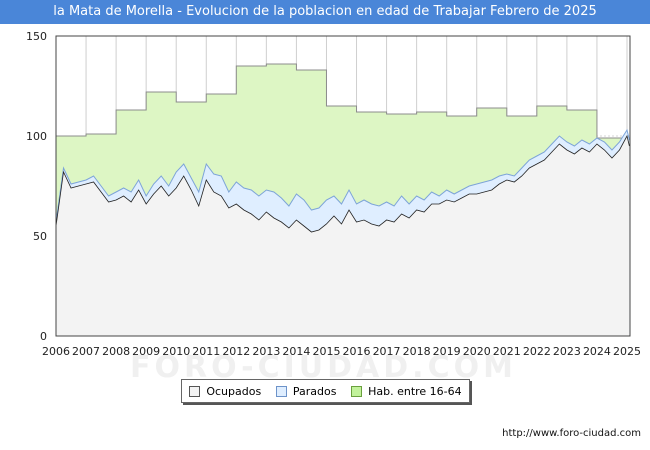  I want to click on x-tick-label: 2011, so click(206, 351).